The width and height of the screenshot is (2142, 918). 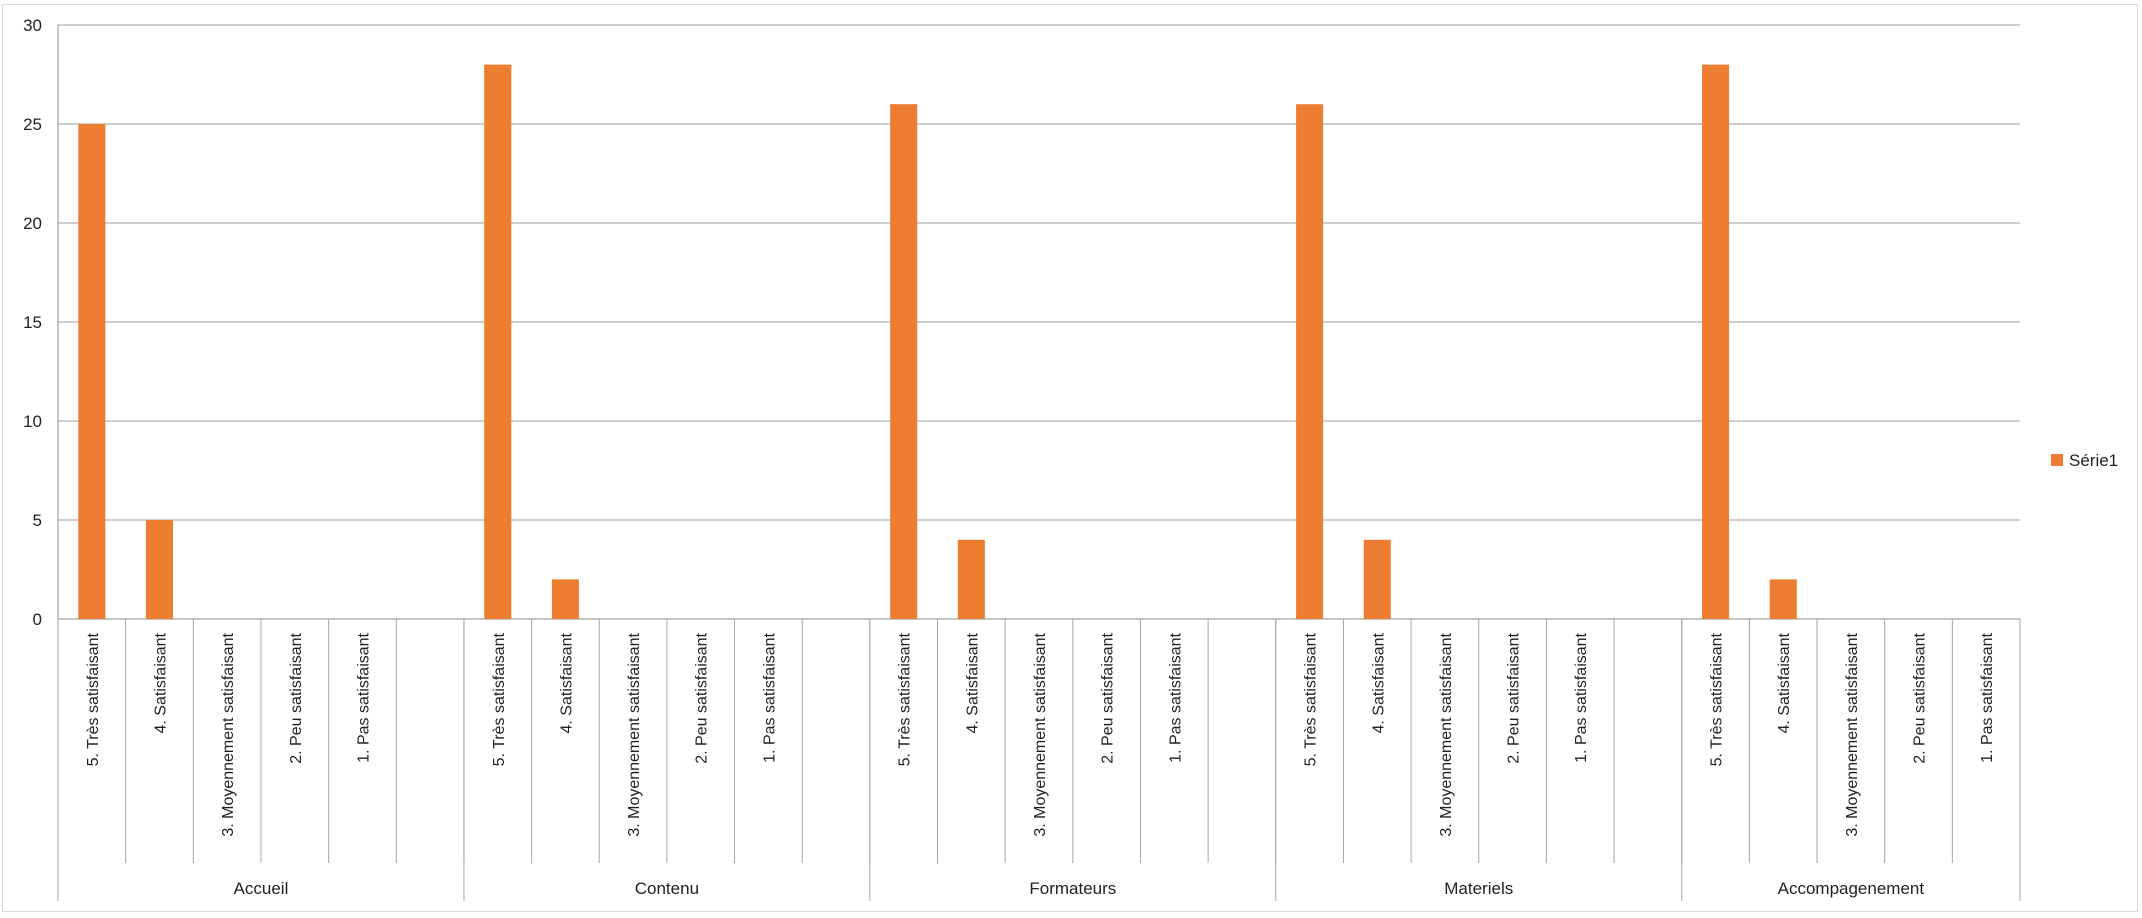 I want to click on y-tick-label: 15, so click(x=32, y=322).